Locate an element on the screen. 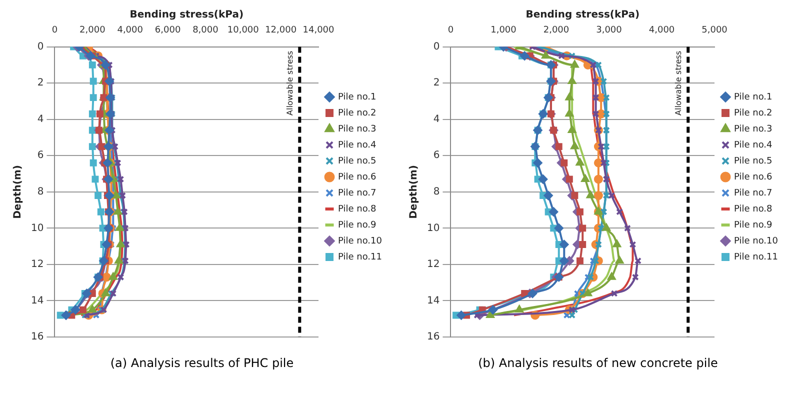  x-tick-label: 5,000 is located at coordinates (715, 31).